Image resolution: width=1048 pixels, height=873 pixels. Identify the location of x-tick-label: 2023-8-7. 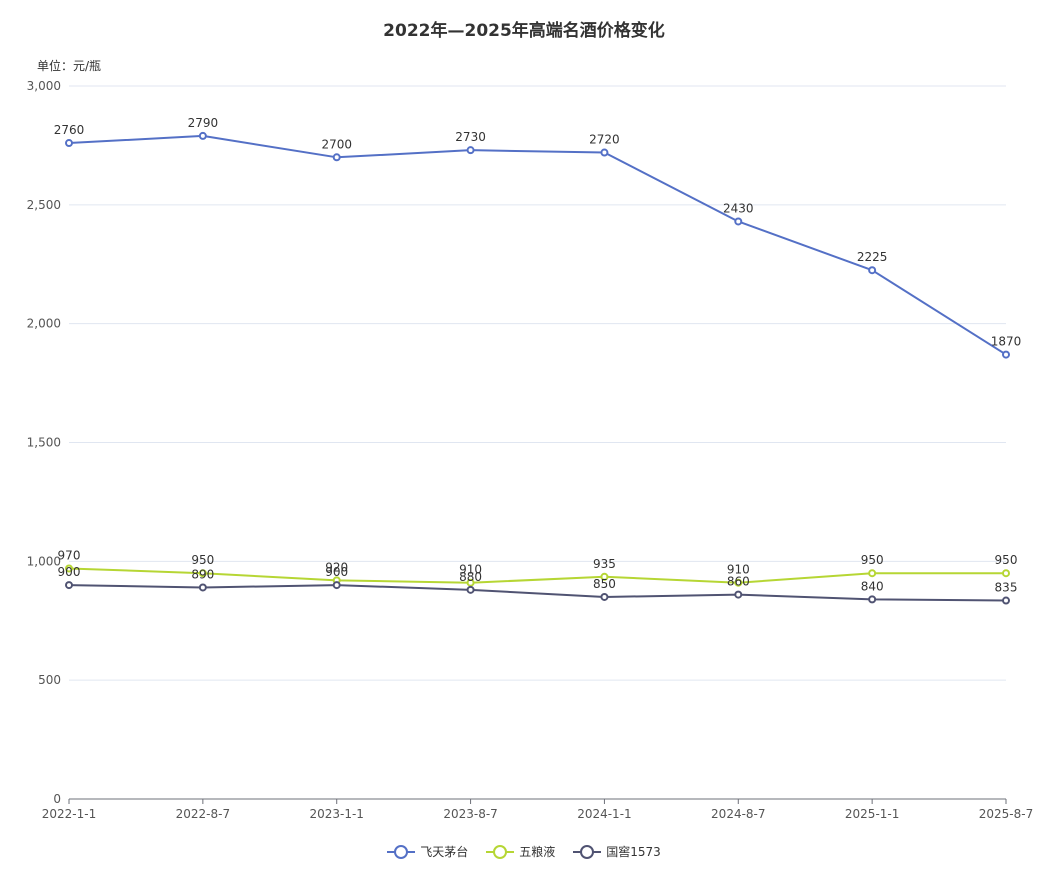
(470, 814).